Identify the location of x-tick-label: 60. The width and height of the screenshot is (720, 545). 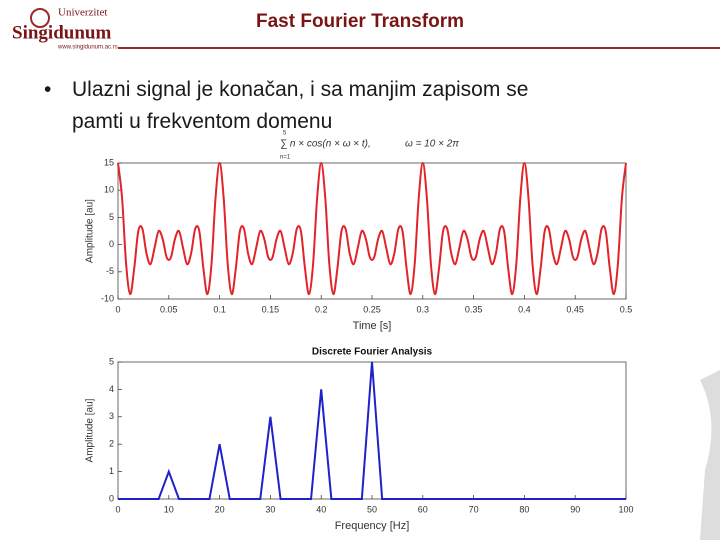
(423, 509).